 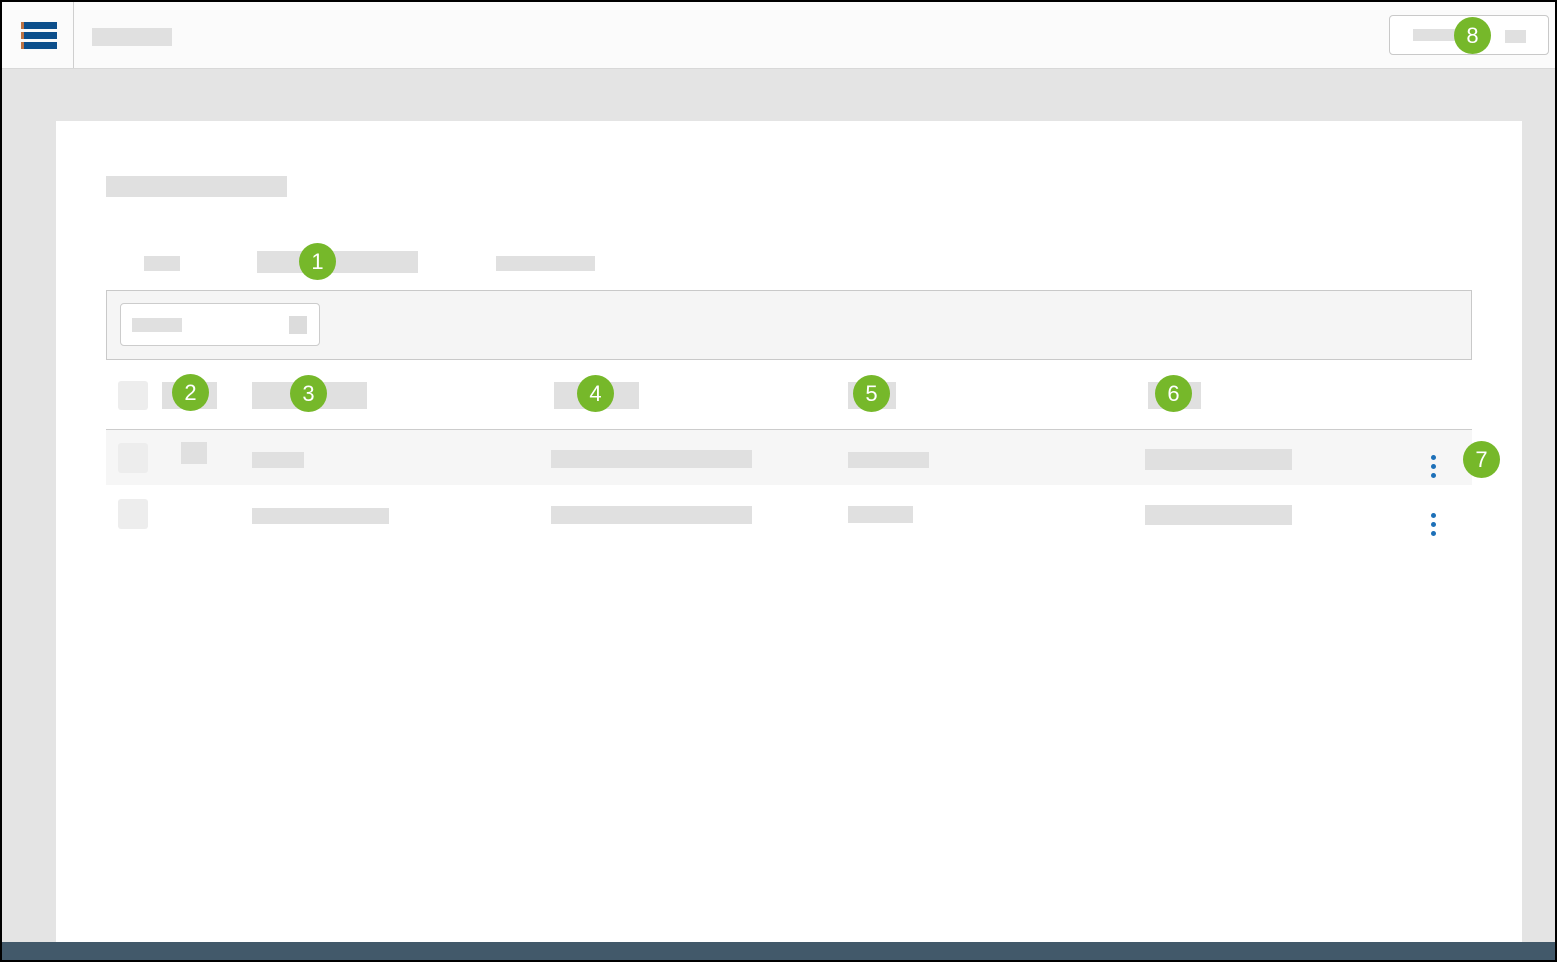 I want to click on tab-2-active, so click(x=337, y=262).